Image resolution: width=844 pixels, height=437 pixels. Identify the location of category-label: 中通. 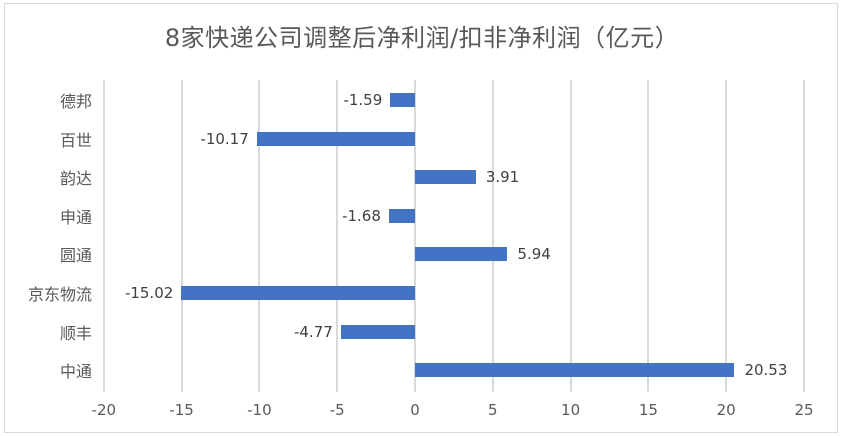
(75, 372).